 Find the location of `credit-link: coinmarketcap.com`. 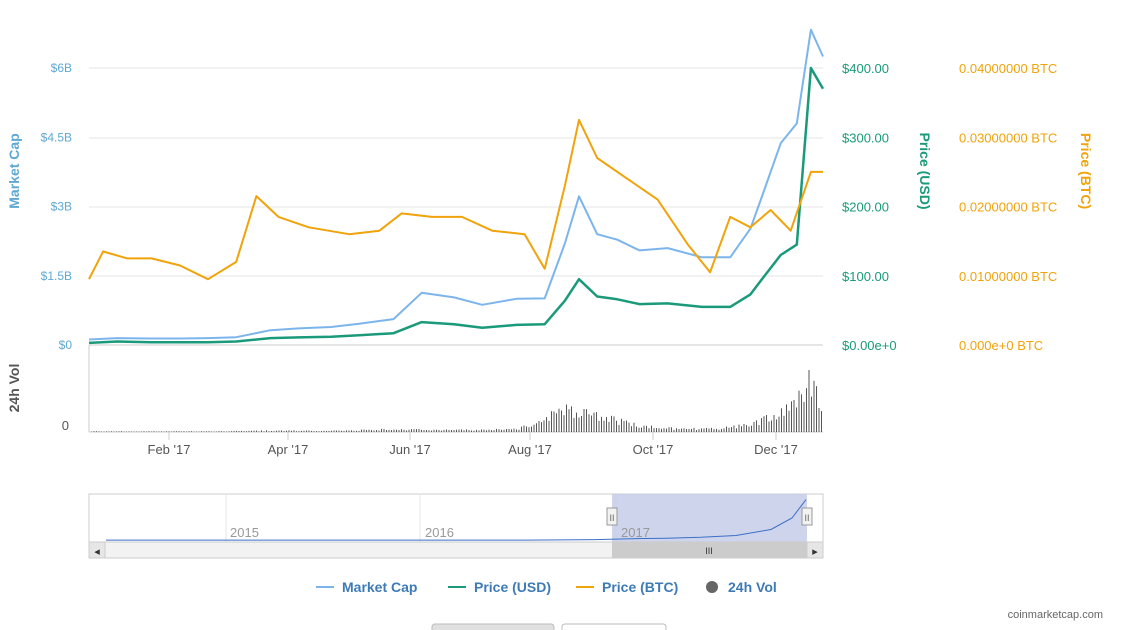

credit-link: coinmarketcap.com is located at coordinates (1055, 615).